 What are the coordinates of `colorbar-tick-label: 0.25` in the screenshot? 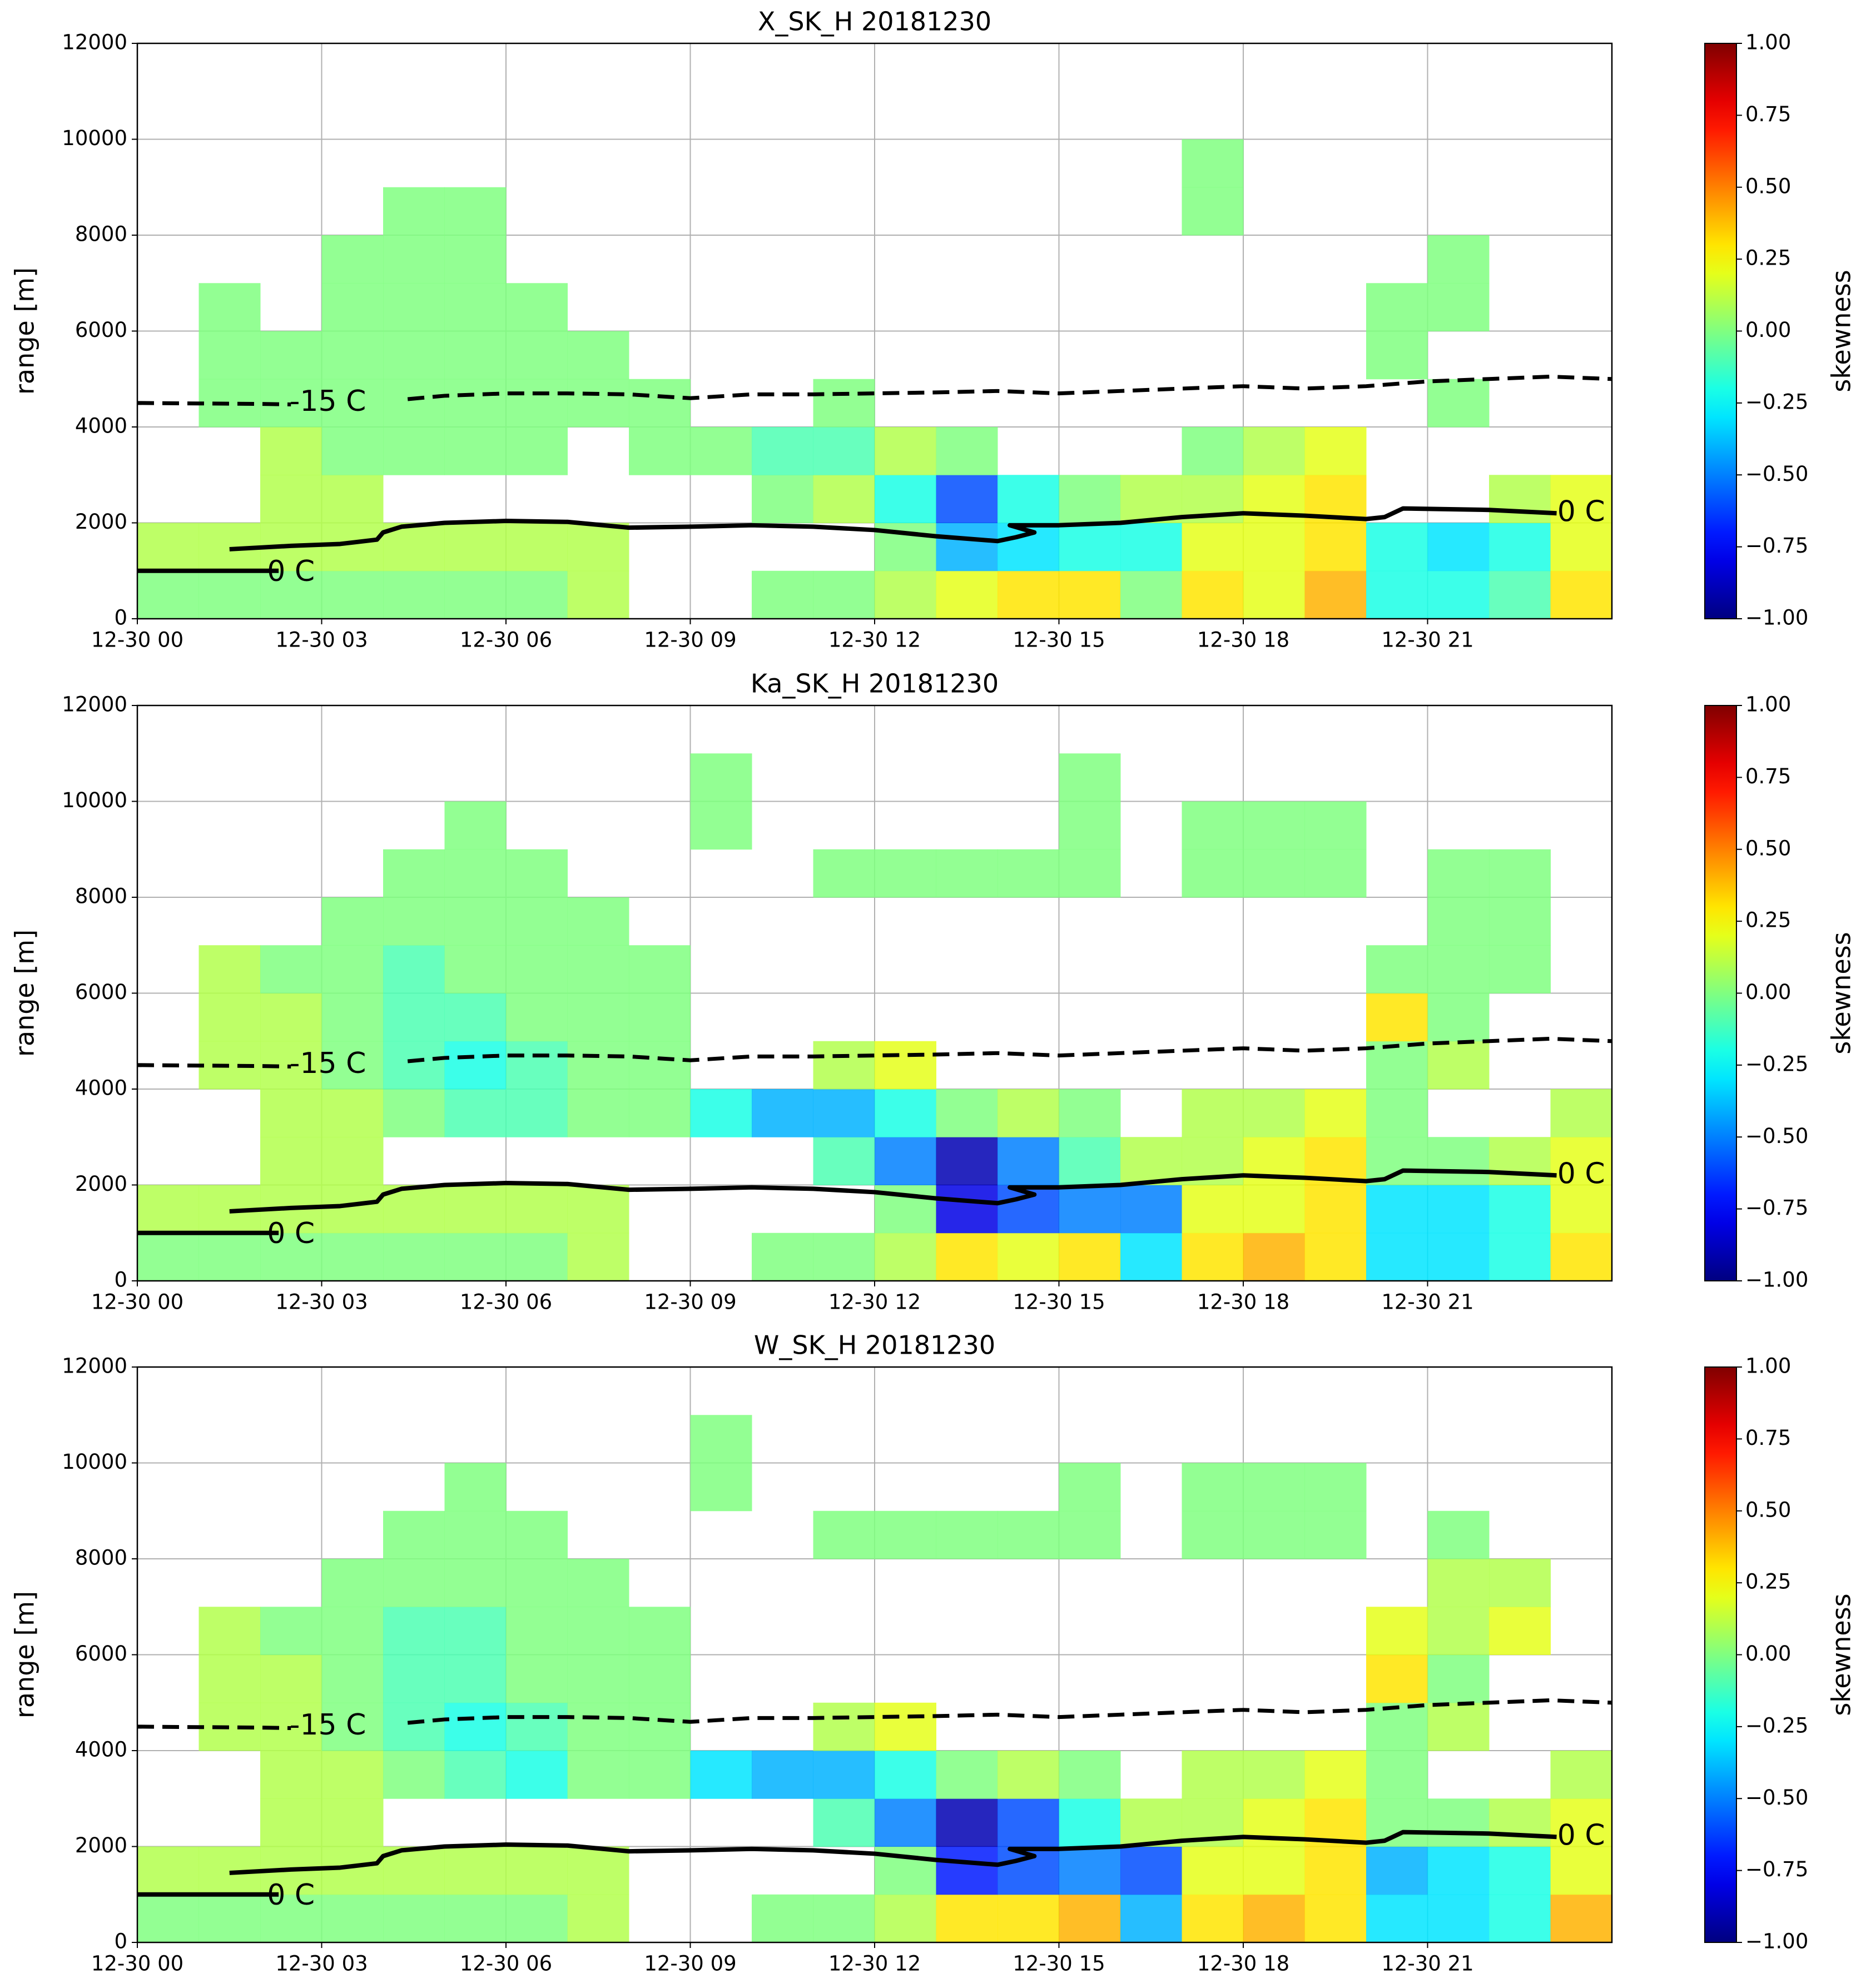 It's located at (1768, 920).